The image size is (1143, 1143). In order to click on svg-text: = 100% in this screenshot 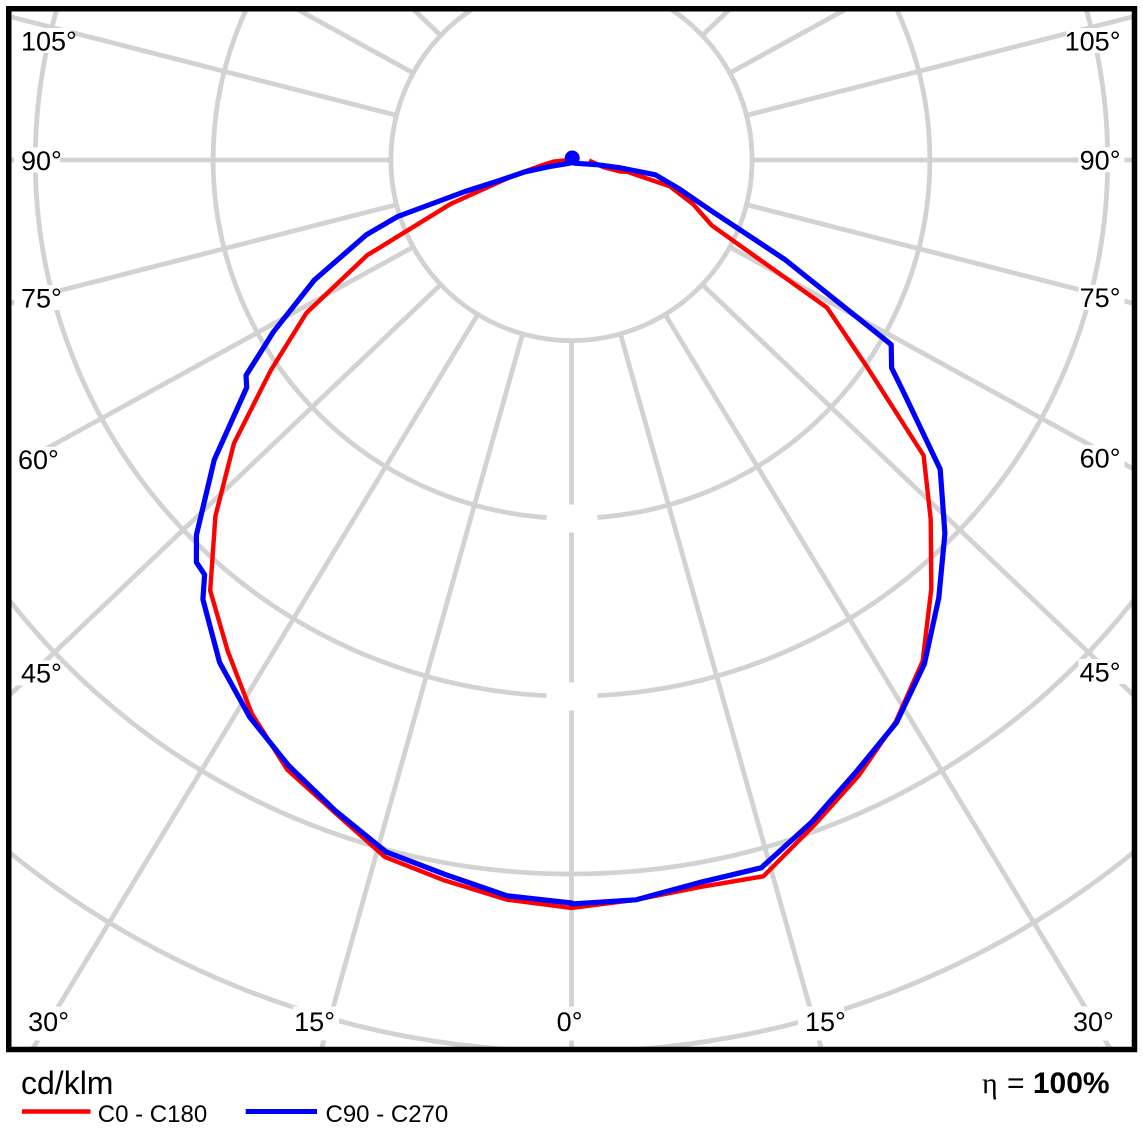, I will do `click(1058, 1083)`.